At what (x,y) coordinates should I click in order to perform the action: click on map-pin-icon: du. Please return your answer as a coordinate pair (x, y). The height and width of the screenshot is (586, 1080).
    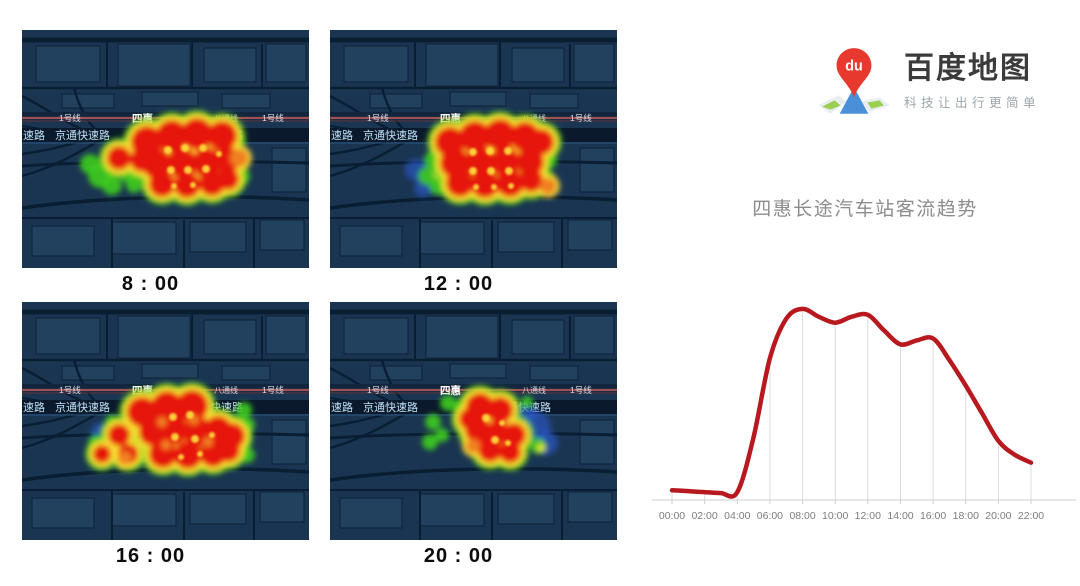
    Looking at the image, I should click on (854, 81).